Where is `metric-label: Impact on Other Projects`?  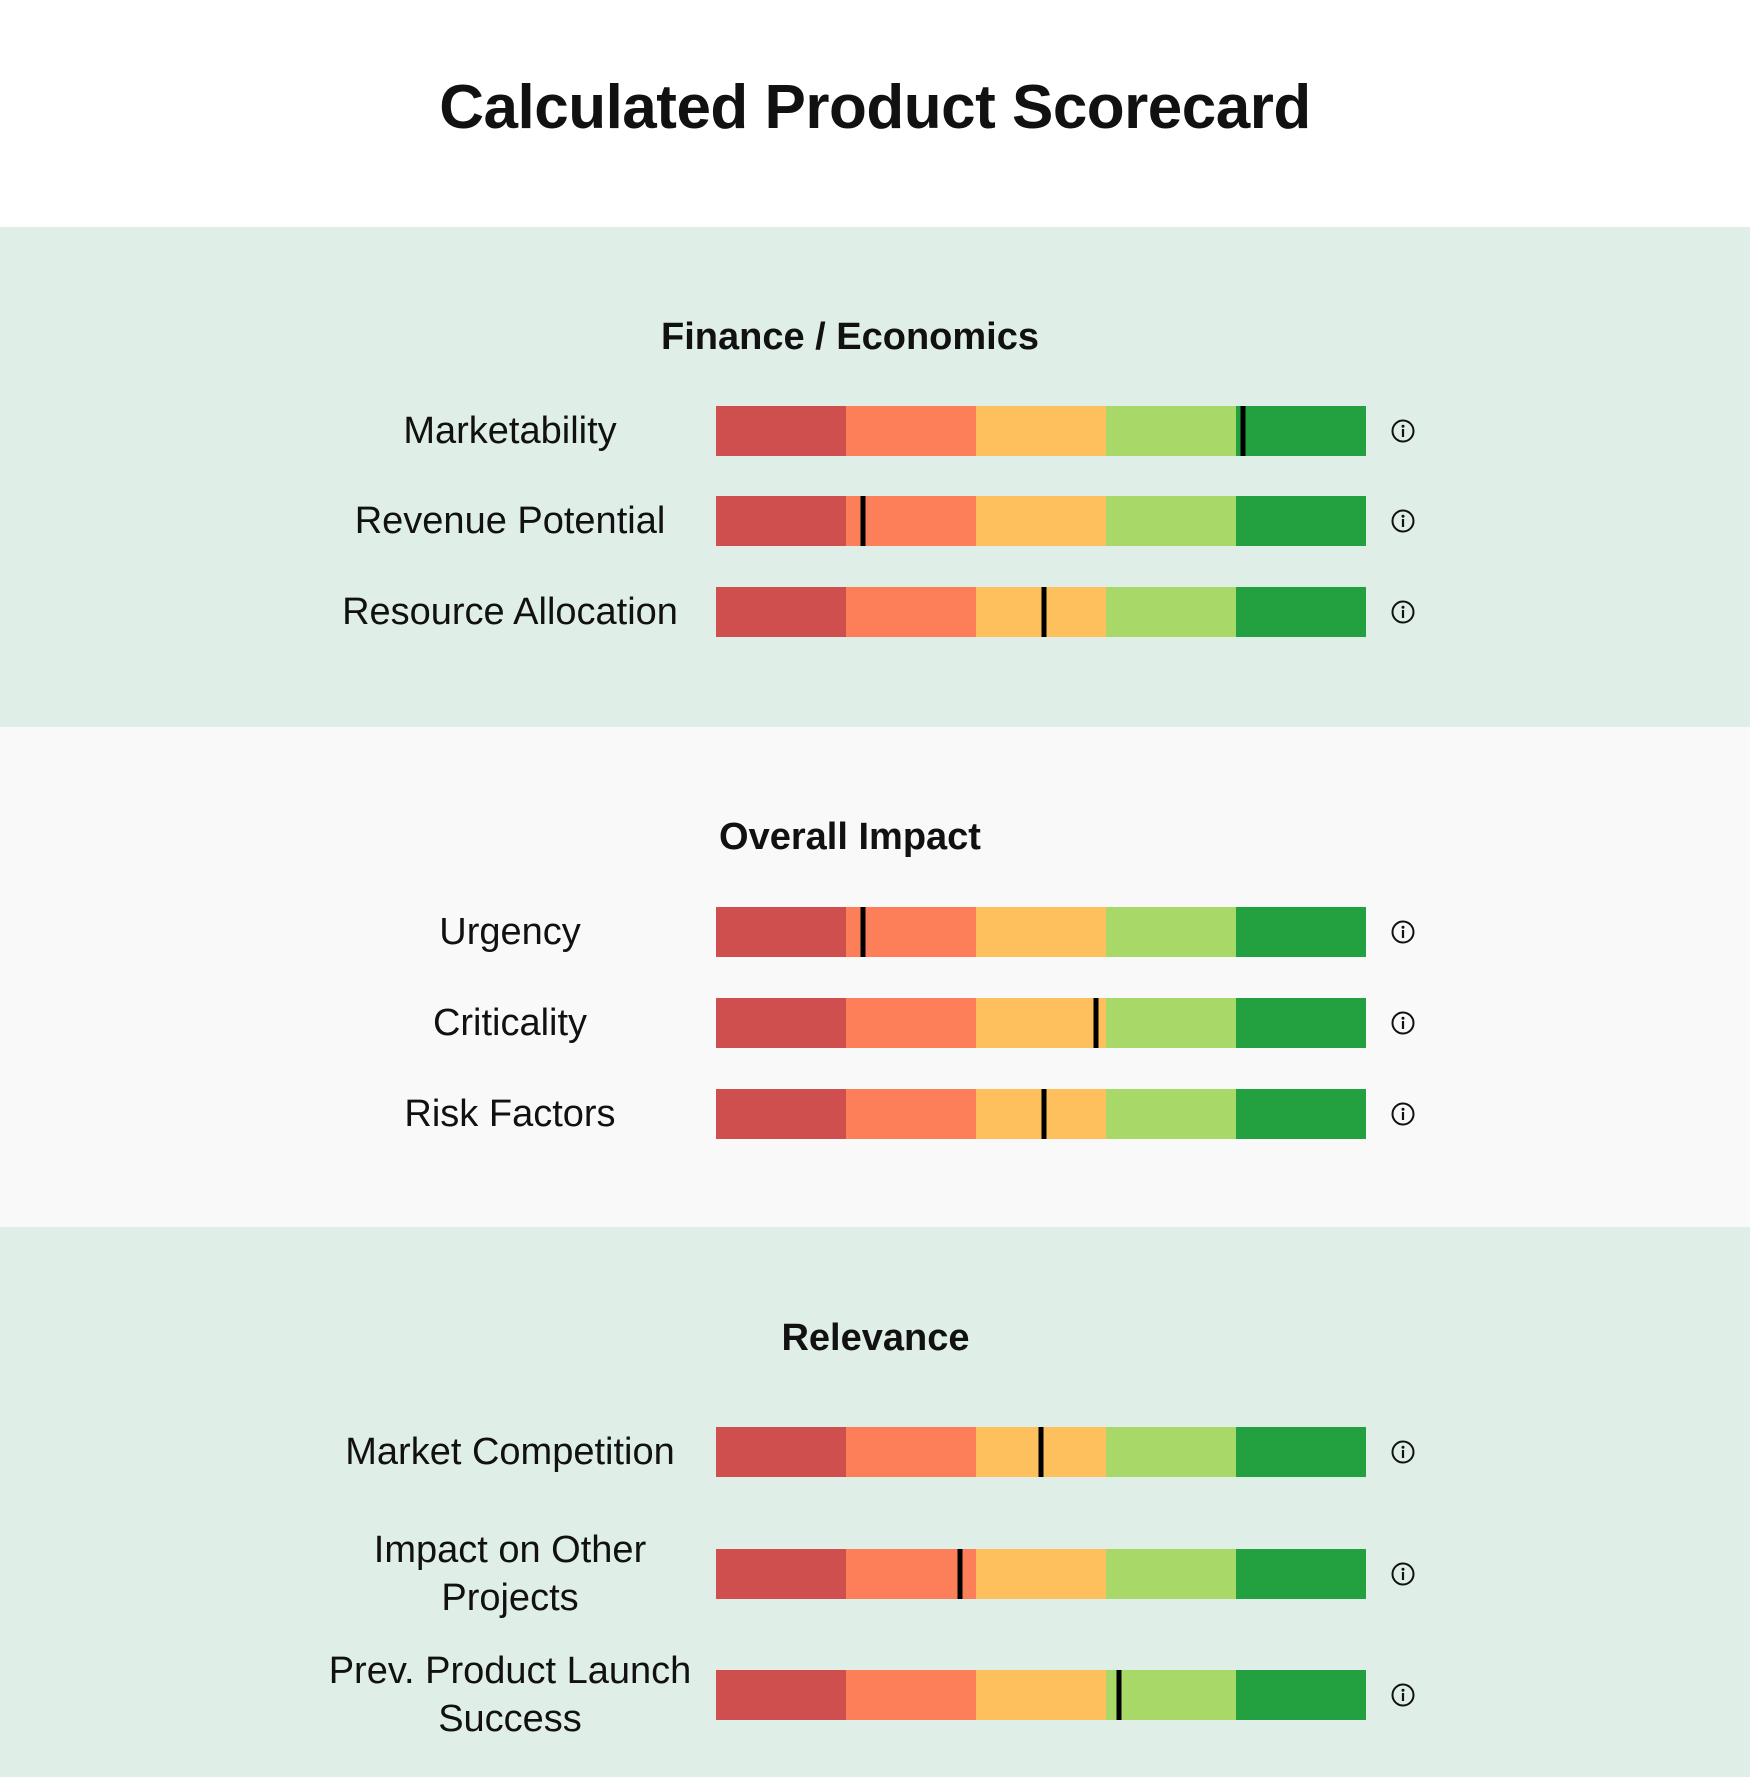 metric-label: Impact on Other Projects is located at coordinates (510, 1574).